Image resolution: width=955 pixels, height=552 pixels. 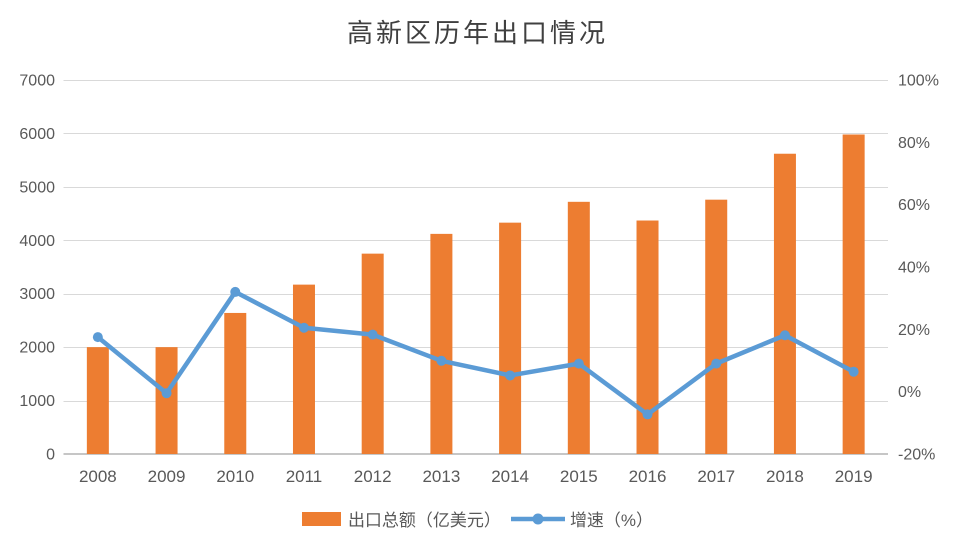 What do you see at coordinates (510, 476) in the screenshot?
I see `x-axis-tick-label: 2014` at bounding box center [510, 476].